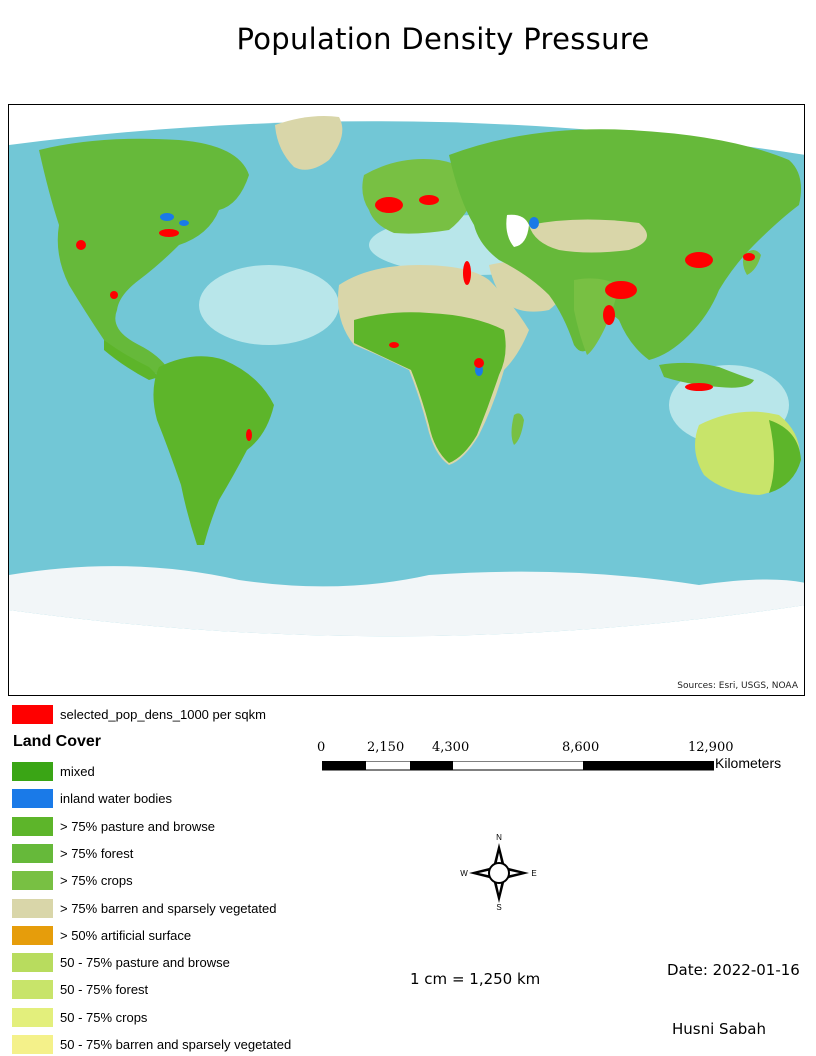 Image resolution: width=816 pixels, height=1056 pixels. I want to click on north-arrow: N S W E, so click(498, 872).